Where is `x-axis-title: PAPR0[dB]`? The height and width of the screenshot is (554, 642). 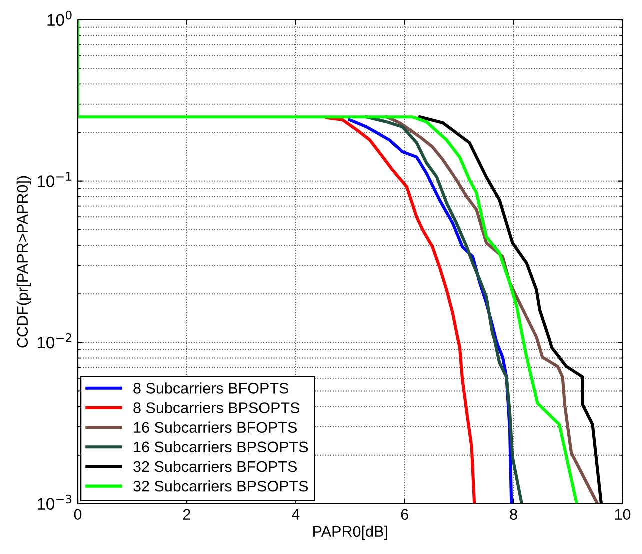 x-axis-title: PAPR0[dB] is located at coordinates (351, 533).